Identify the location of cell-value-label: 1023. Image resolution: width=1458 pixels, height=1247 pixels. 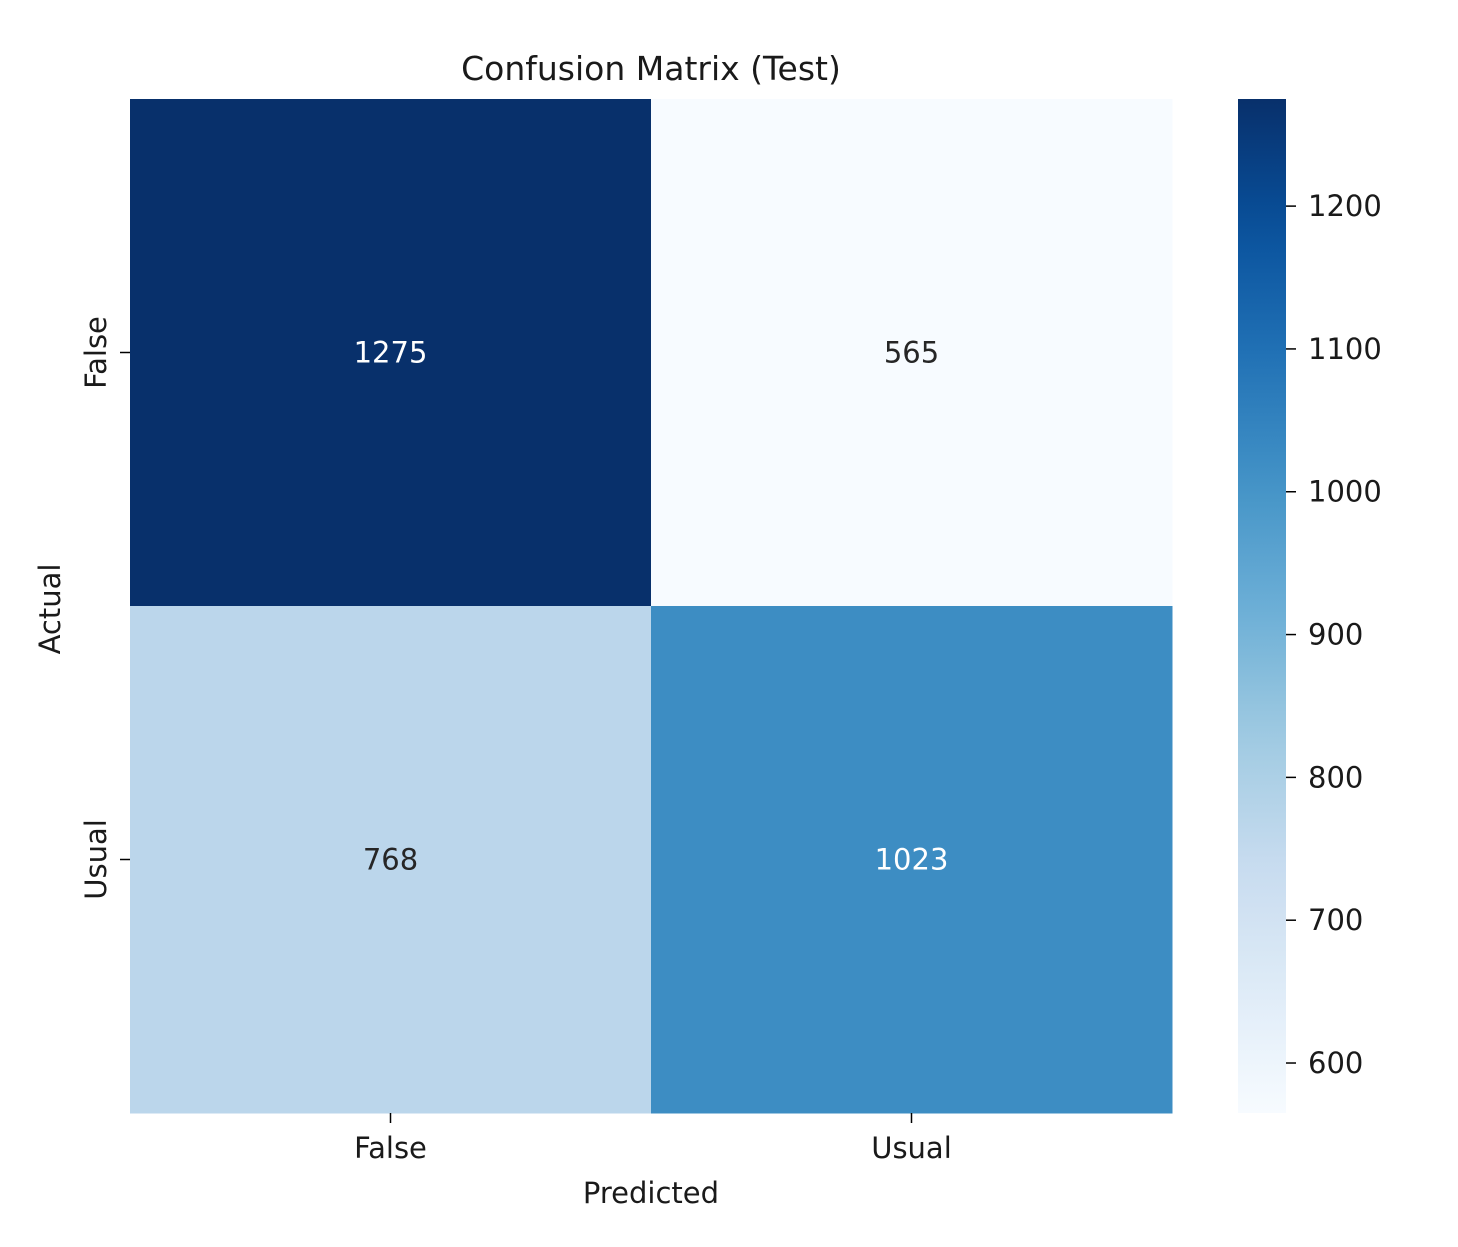
(912, 860).